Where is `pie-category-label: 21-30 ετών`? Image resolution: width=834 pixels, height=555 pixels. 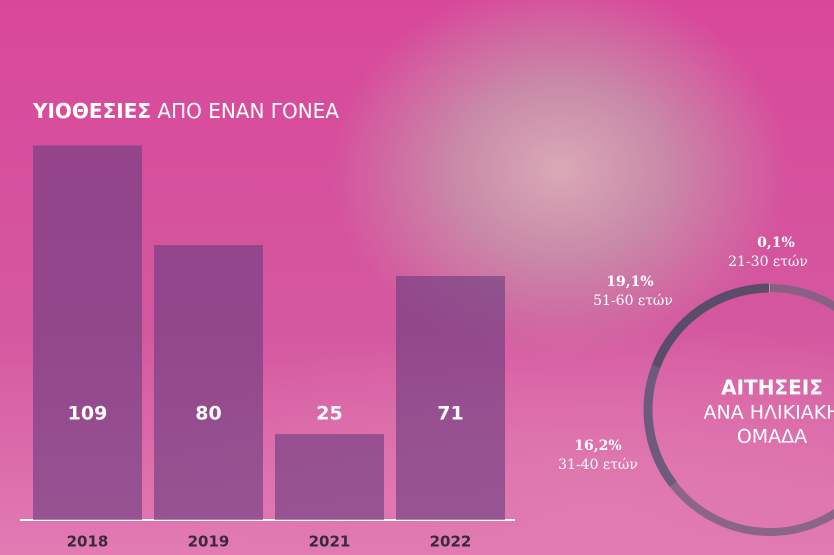
pie-category-label: 21-30 ετών is located at coordinates (768, 262).